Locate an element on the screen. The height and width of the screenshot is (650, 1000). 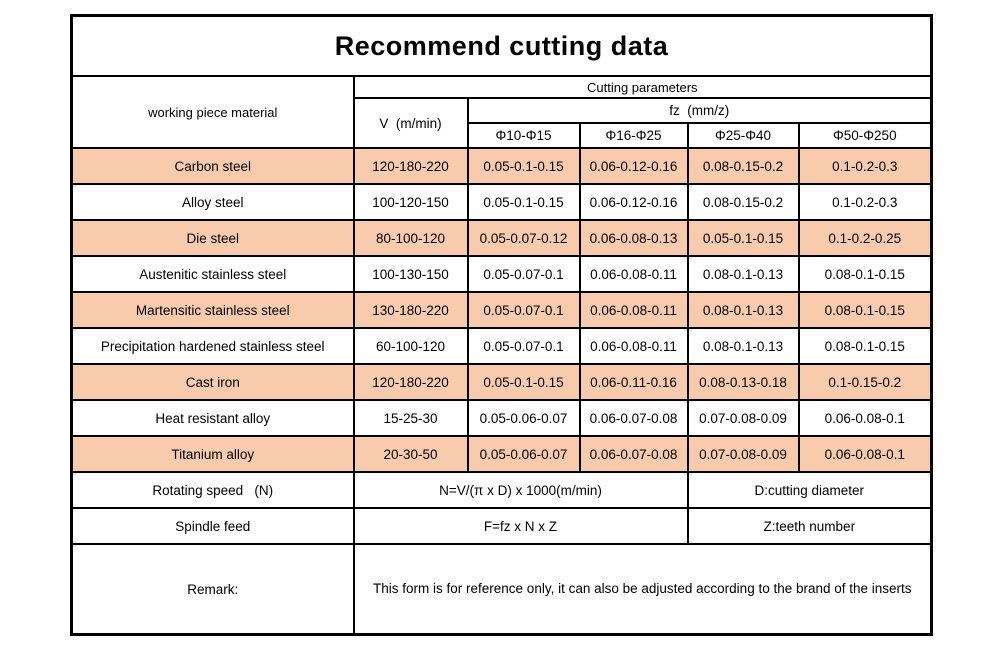
material-cell: Carbon steel is located at coordinates (212, 166).